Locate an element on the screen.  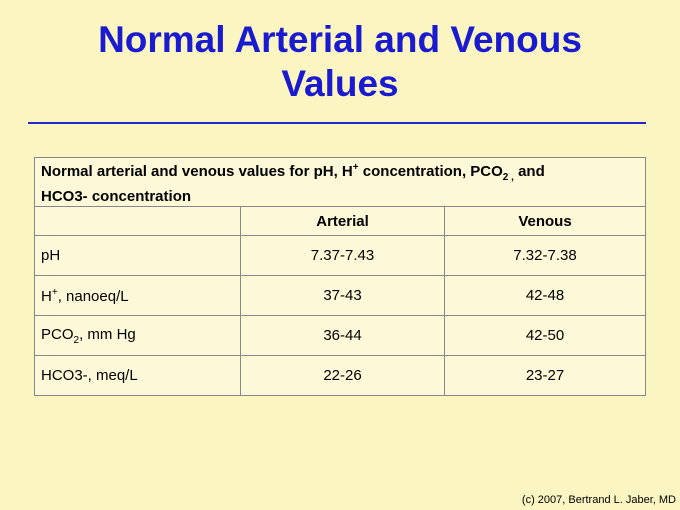
caption-text-3: and is located at coordinates (529, 171).